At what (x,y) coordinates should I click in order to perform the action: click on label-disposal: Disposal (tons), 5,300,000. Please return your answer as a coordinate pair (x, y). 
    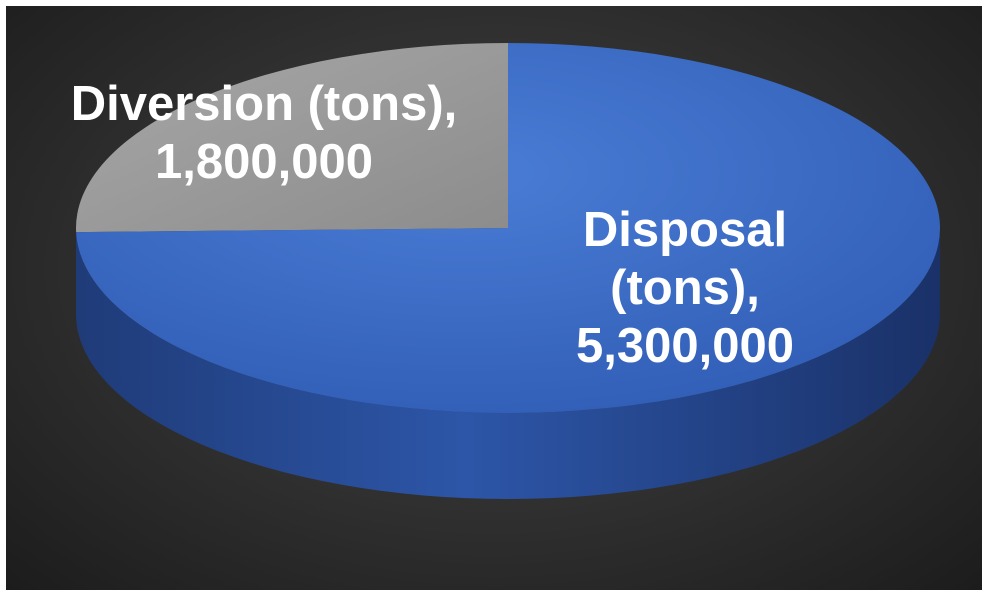
    Looking at the image, I should click on (685, 288).